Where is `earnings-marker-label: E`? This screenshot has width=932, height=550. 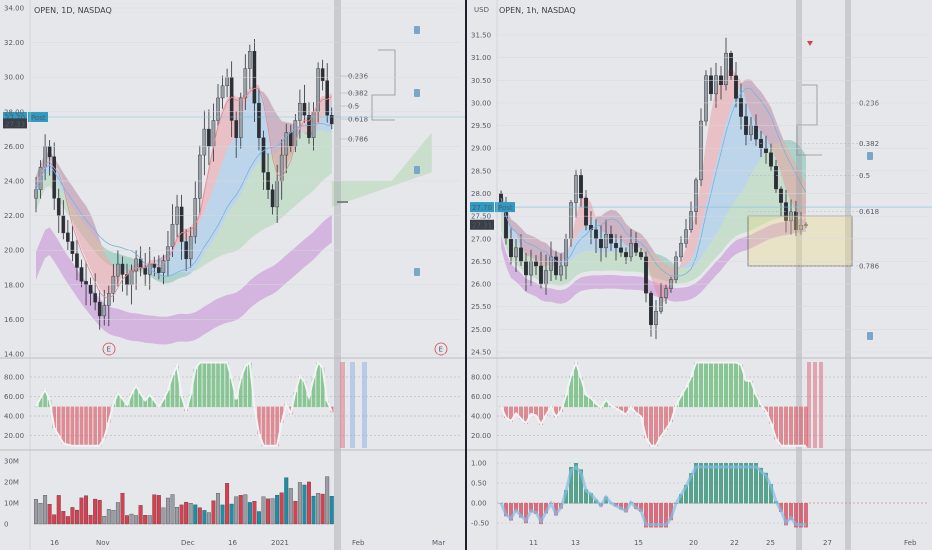
earnings-marker-label: E is located at coordinates (441, 350).